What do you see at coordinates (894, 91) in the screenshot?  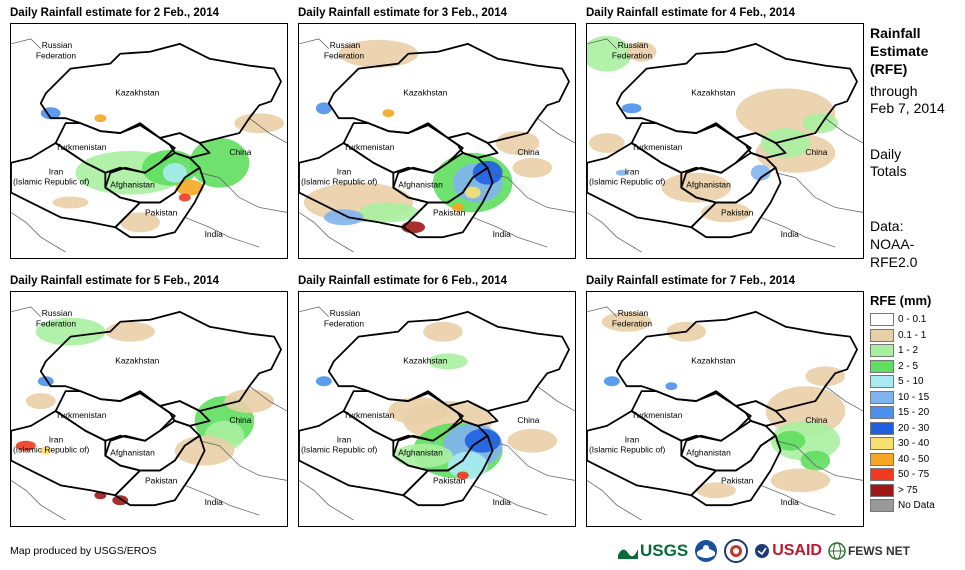 I see `side-through-line1: through` at bounding box center [894, 91].